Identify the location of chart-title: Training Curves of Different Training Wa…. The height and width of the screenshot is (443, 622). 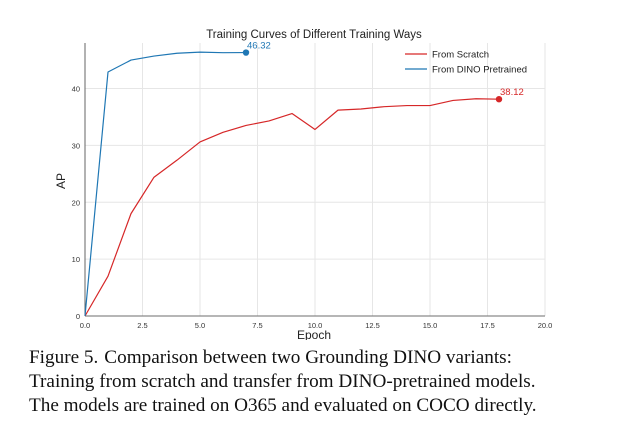
(314, 35).